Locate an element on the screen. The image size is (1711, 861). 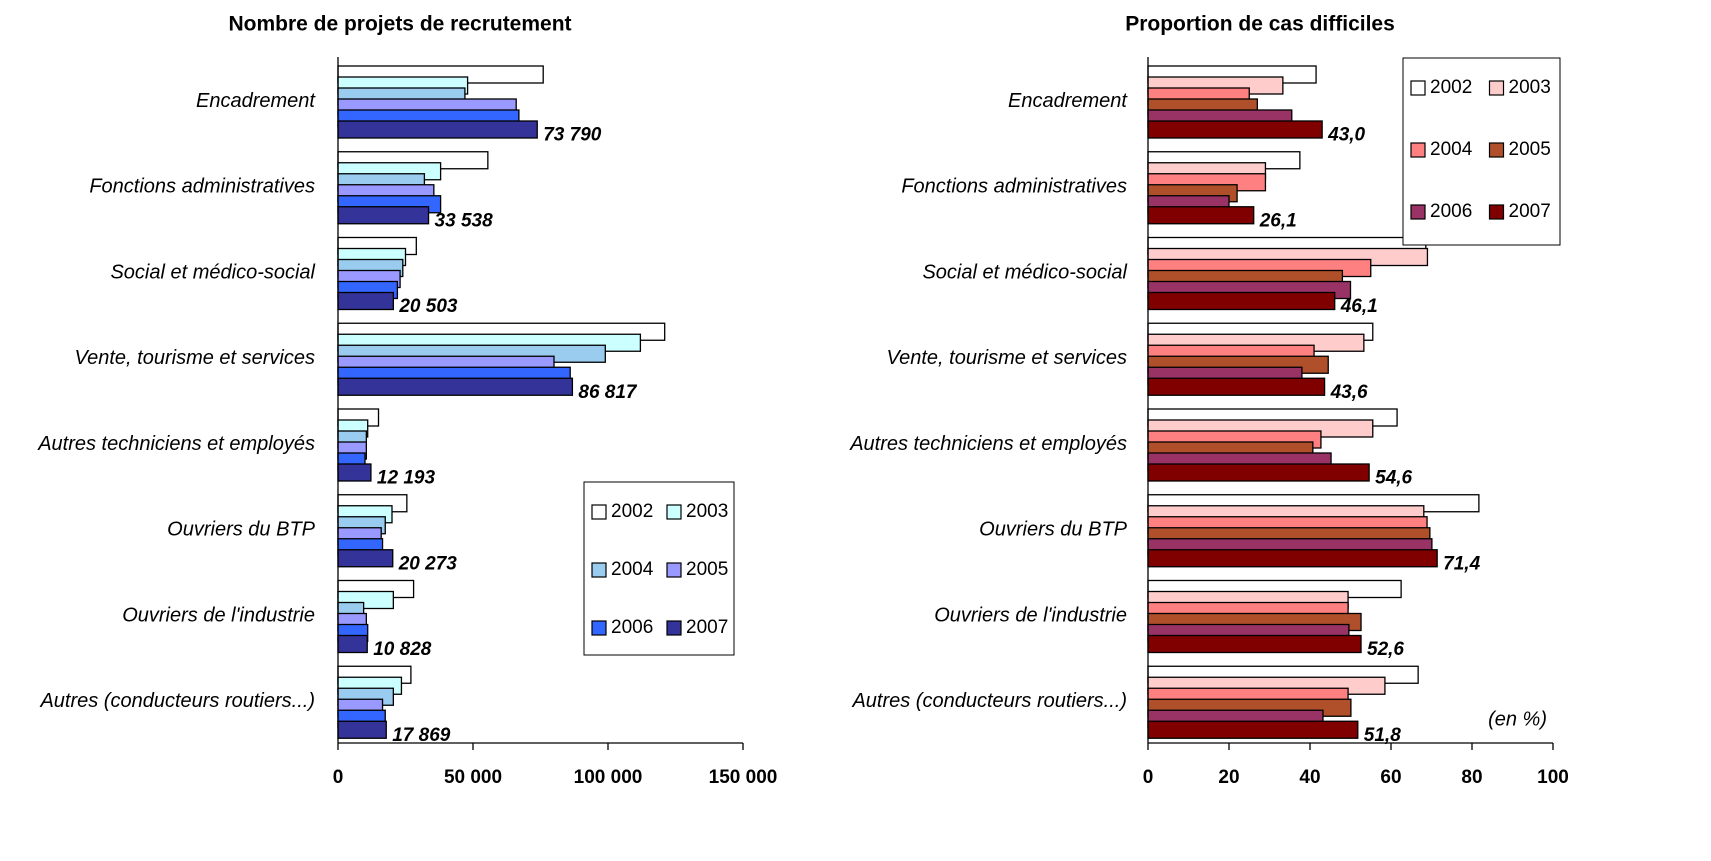
annotation: (en %) is located at coordinates (1517, 719).